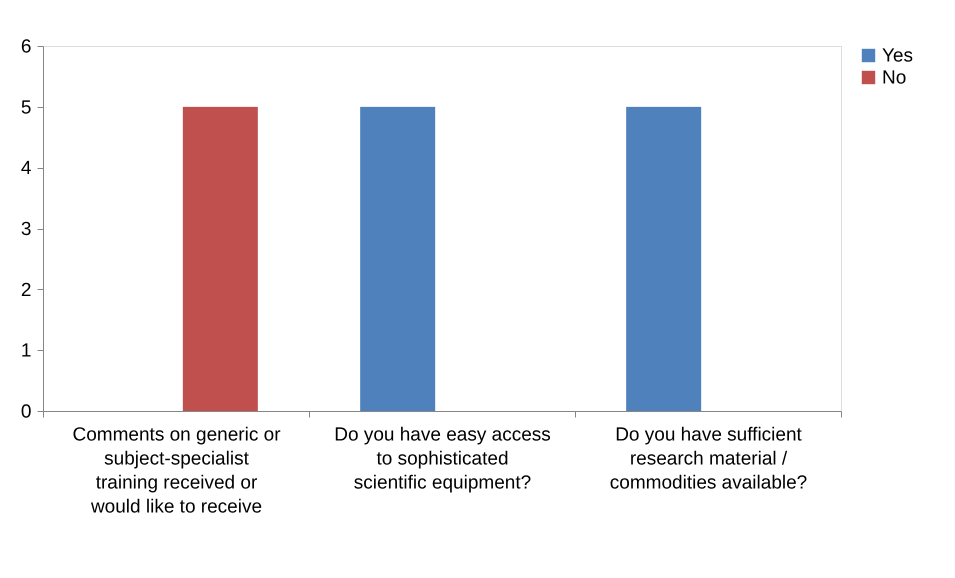  Describe the element at coordinates (26, 107) in the screenshot. I see `y-tick-label: 5` at that location.